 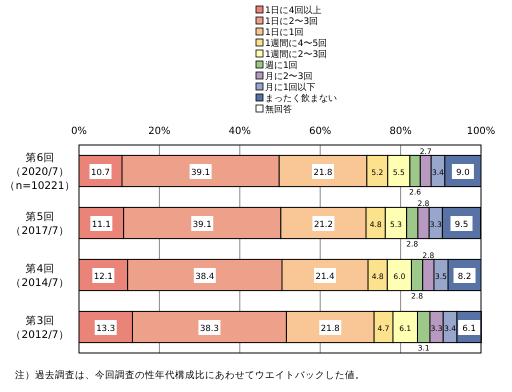 What do you see at coordinates (239, 131) in the screenshot?
I see `x-tick-label: 40%` at bounding box center [239, 131].